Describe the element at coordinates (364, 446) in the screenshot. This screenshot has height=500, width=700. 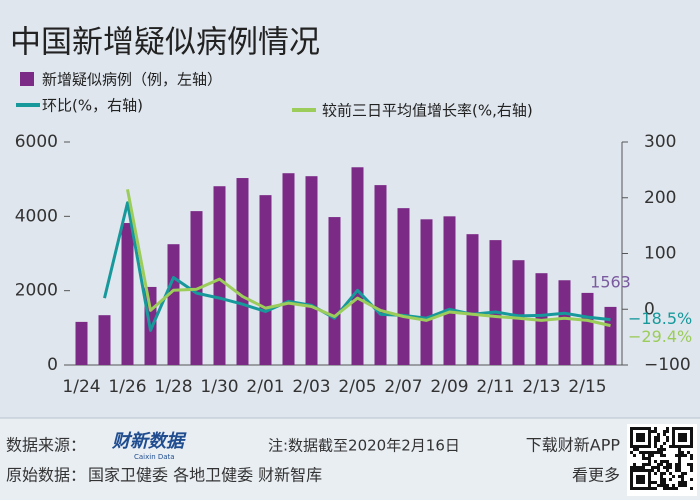
I see `note: 注:数据截至2020年2月16日` at that location.